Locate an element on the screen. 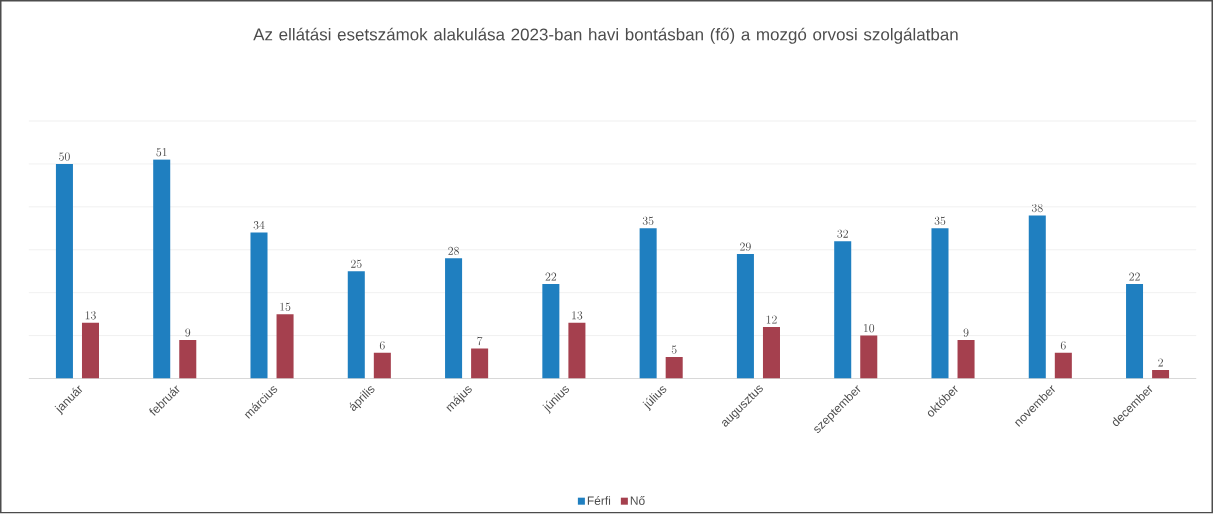 The height and width of the screenshot is (514, 1213). data-label: 10 is located at coordinates (869, 328).